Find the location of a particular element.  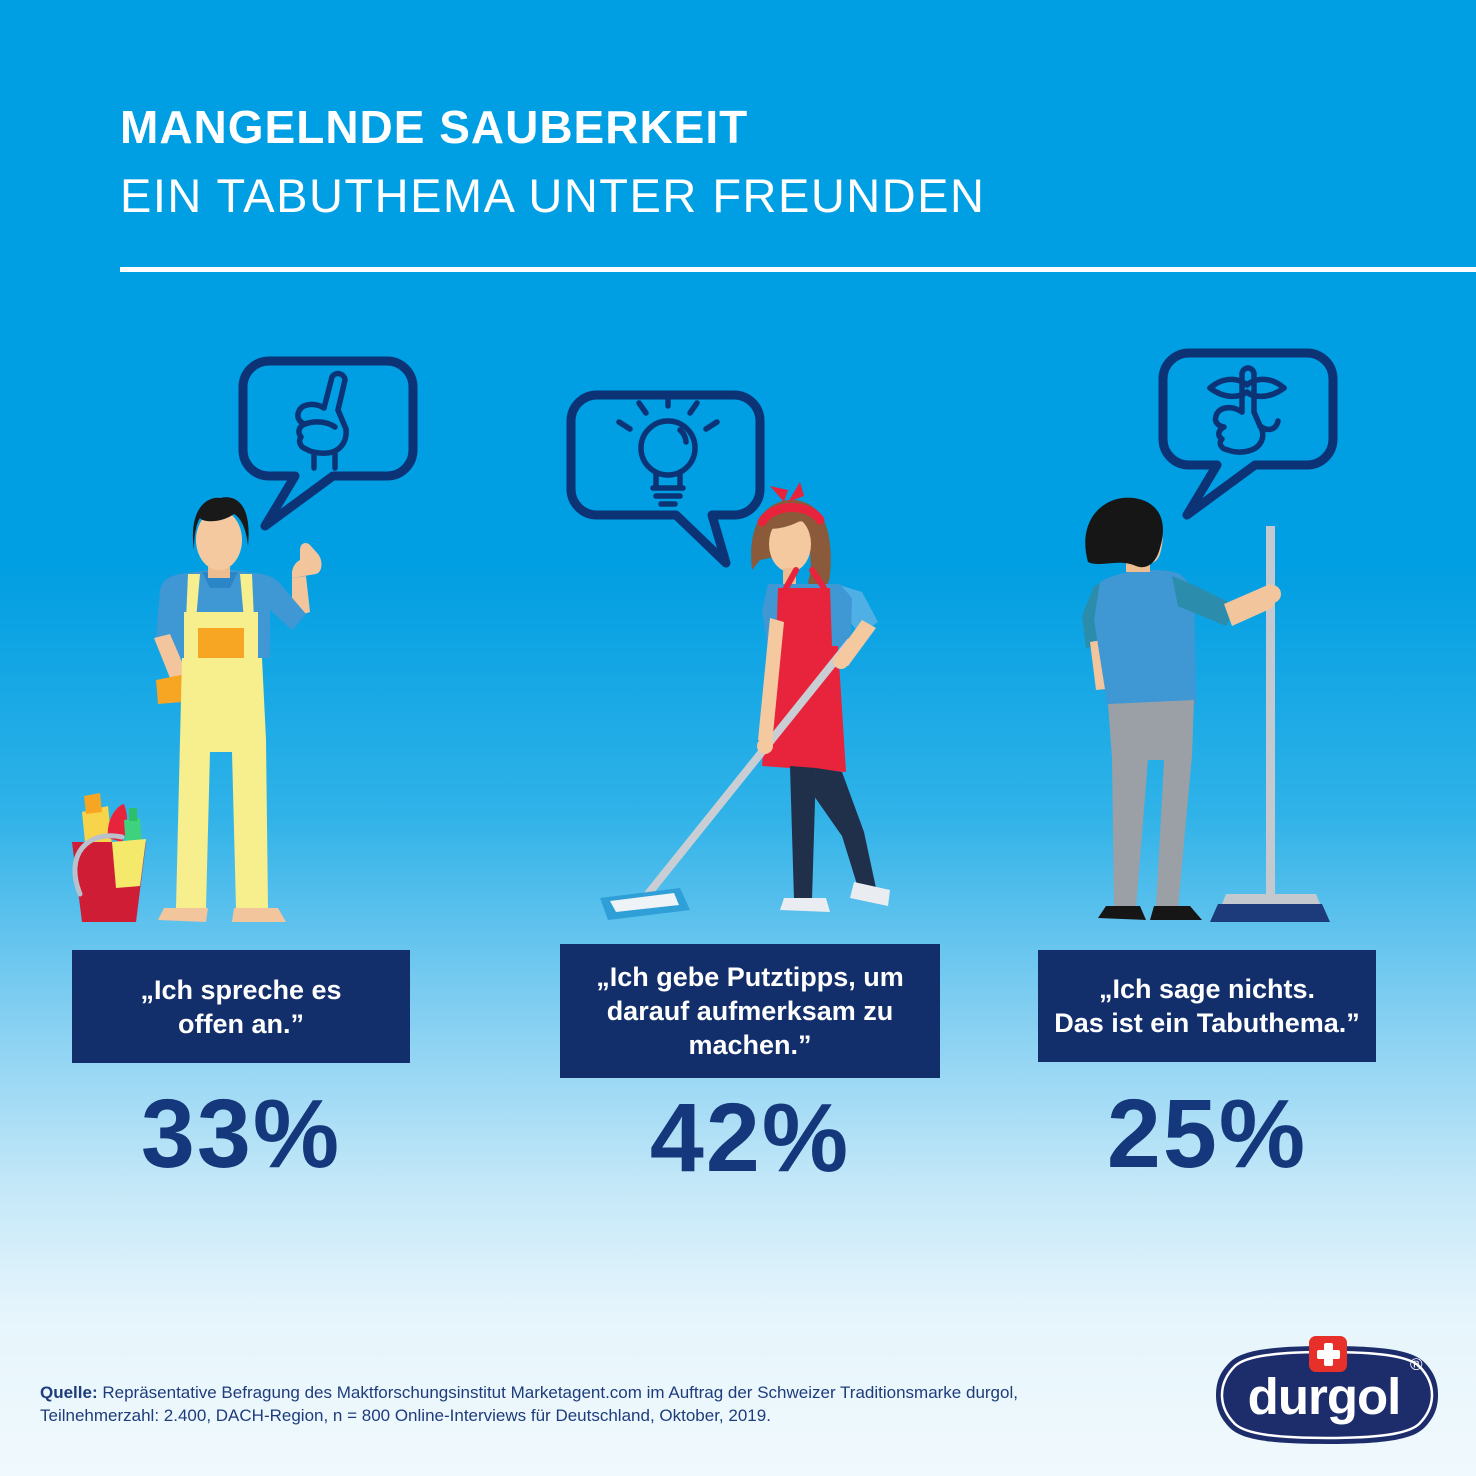

page-subtitle: EIN TABUTHEMA UNTER FREUNDEN is located at coordinates (553, 195).